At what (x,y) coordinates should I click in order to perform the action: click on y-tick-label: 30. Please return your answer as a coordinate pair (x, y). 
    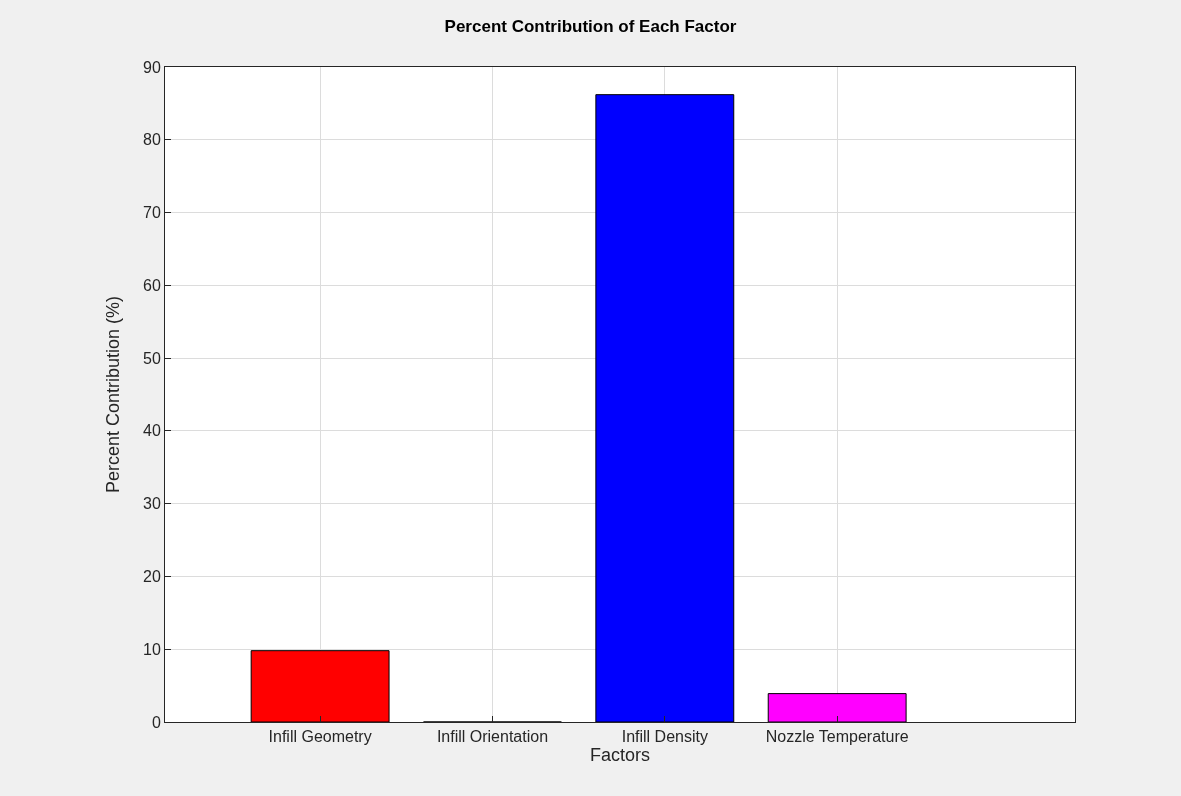
    Looking at the image, I should click on (152, 504).